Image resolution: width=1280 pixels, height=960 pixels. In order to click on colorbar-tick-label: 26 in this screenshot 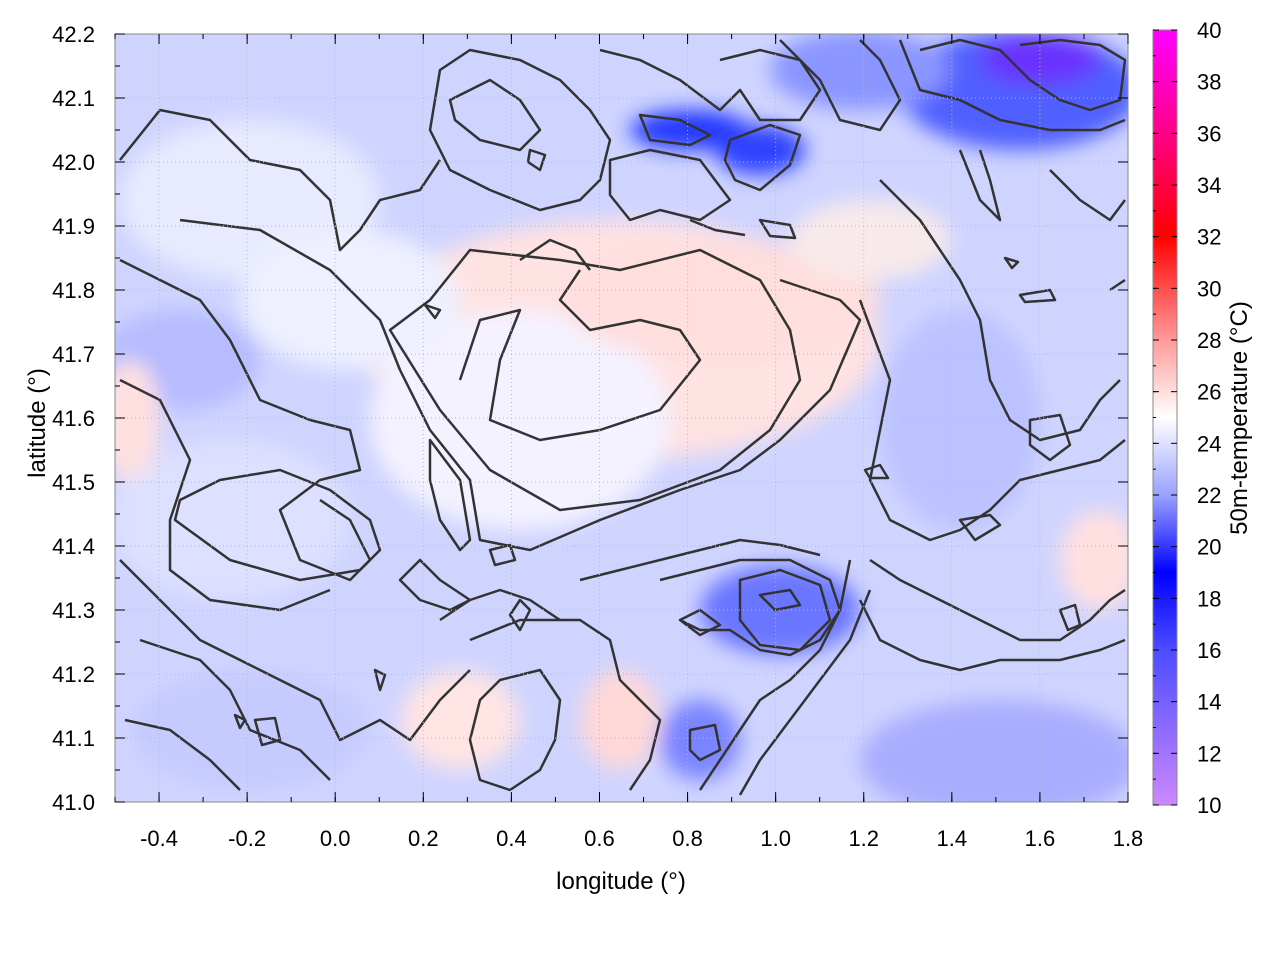, I will do `click(1209, 392)`.